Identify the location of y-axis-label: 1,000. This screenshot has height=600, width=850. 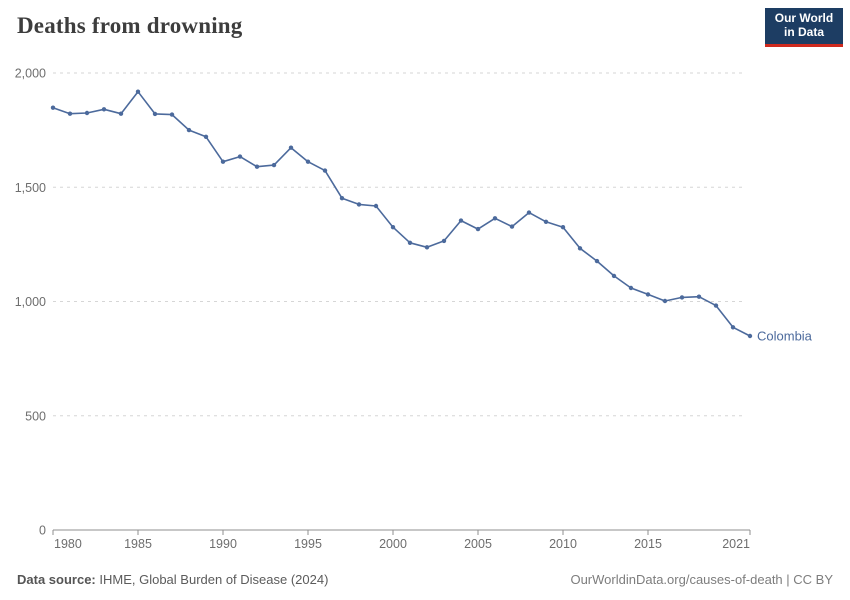
(30, 302).